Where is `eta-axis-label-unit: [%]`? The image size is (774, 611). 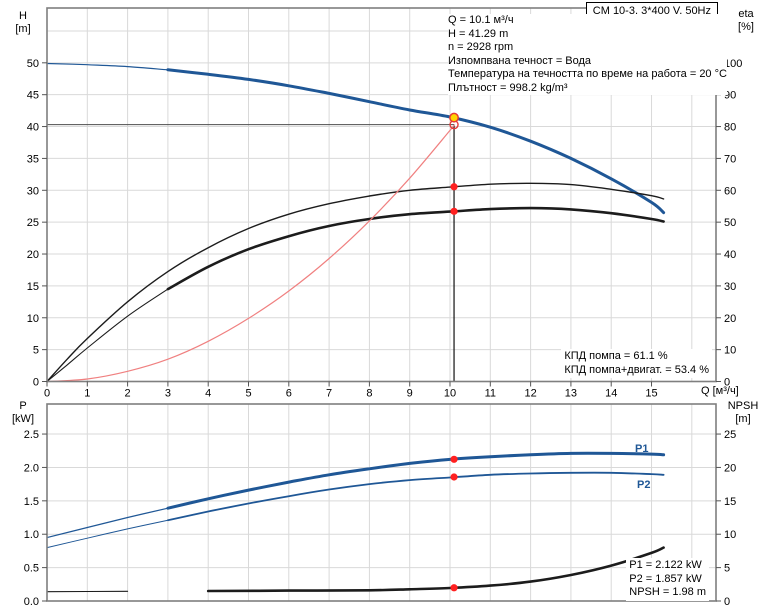 eta-axis-label-unit: [%] is located at coordinates (746, 27).